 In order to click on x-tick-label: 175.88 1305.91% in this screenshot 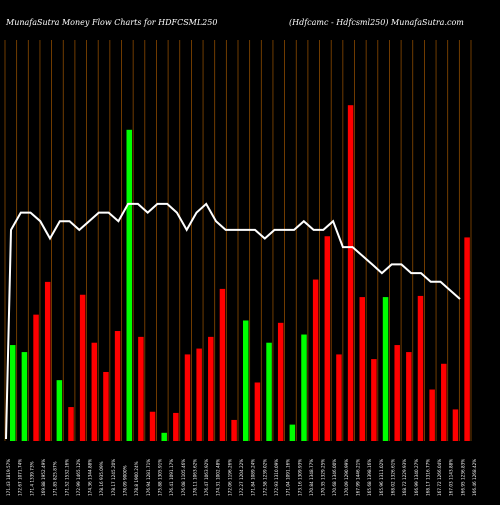, I will do `click(159, 477)`.